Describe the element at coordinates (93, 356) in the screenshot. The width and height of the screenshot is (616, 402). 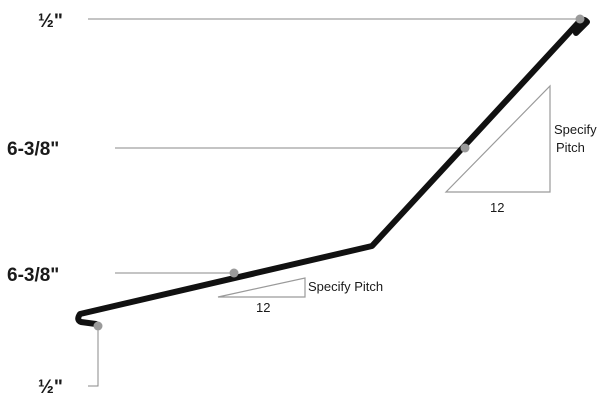
I see `bottom-hem-leader` at that location.